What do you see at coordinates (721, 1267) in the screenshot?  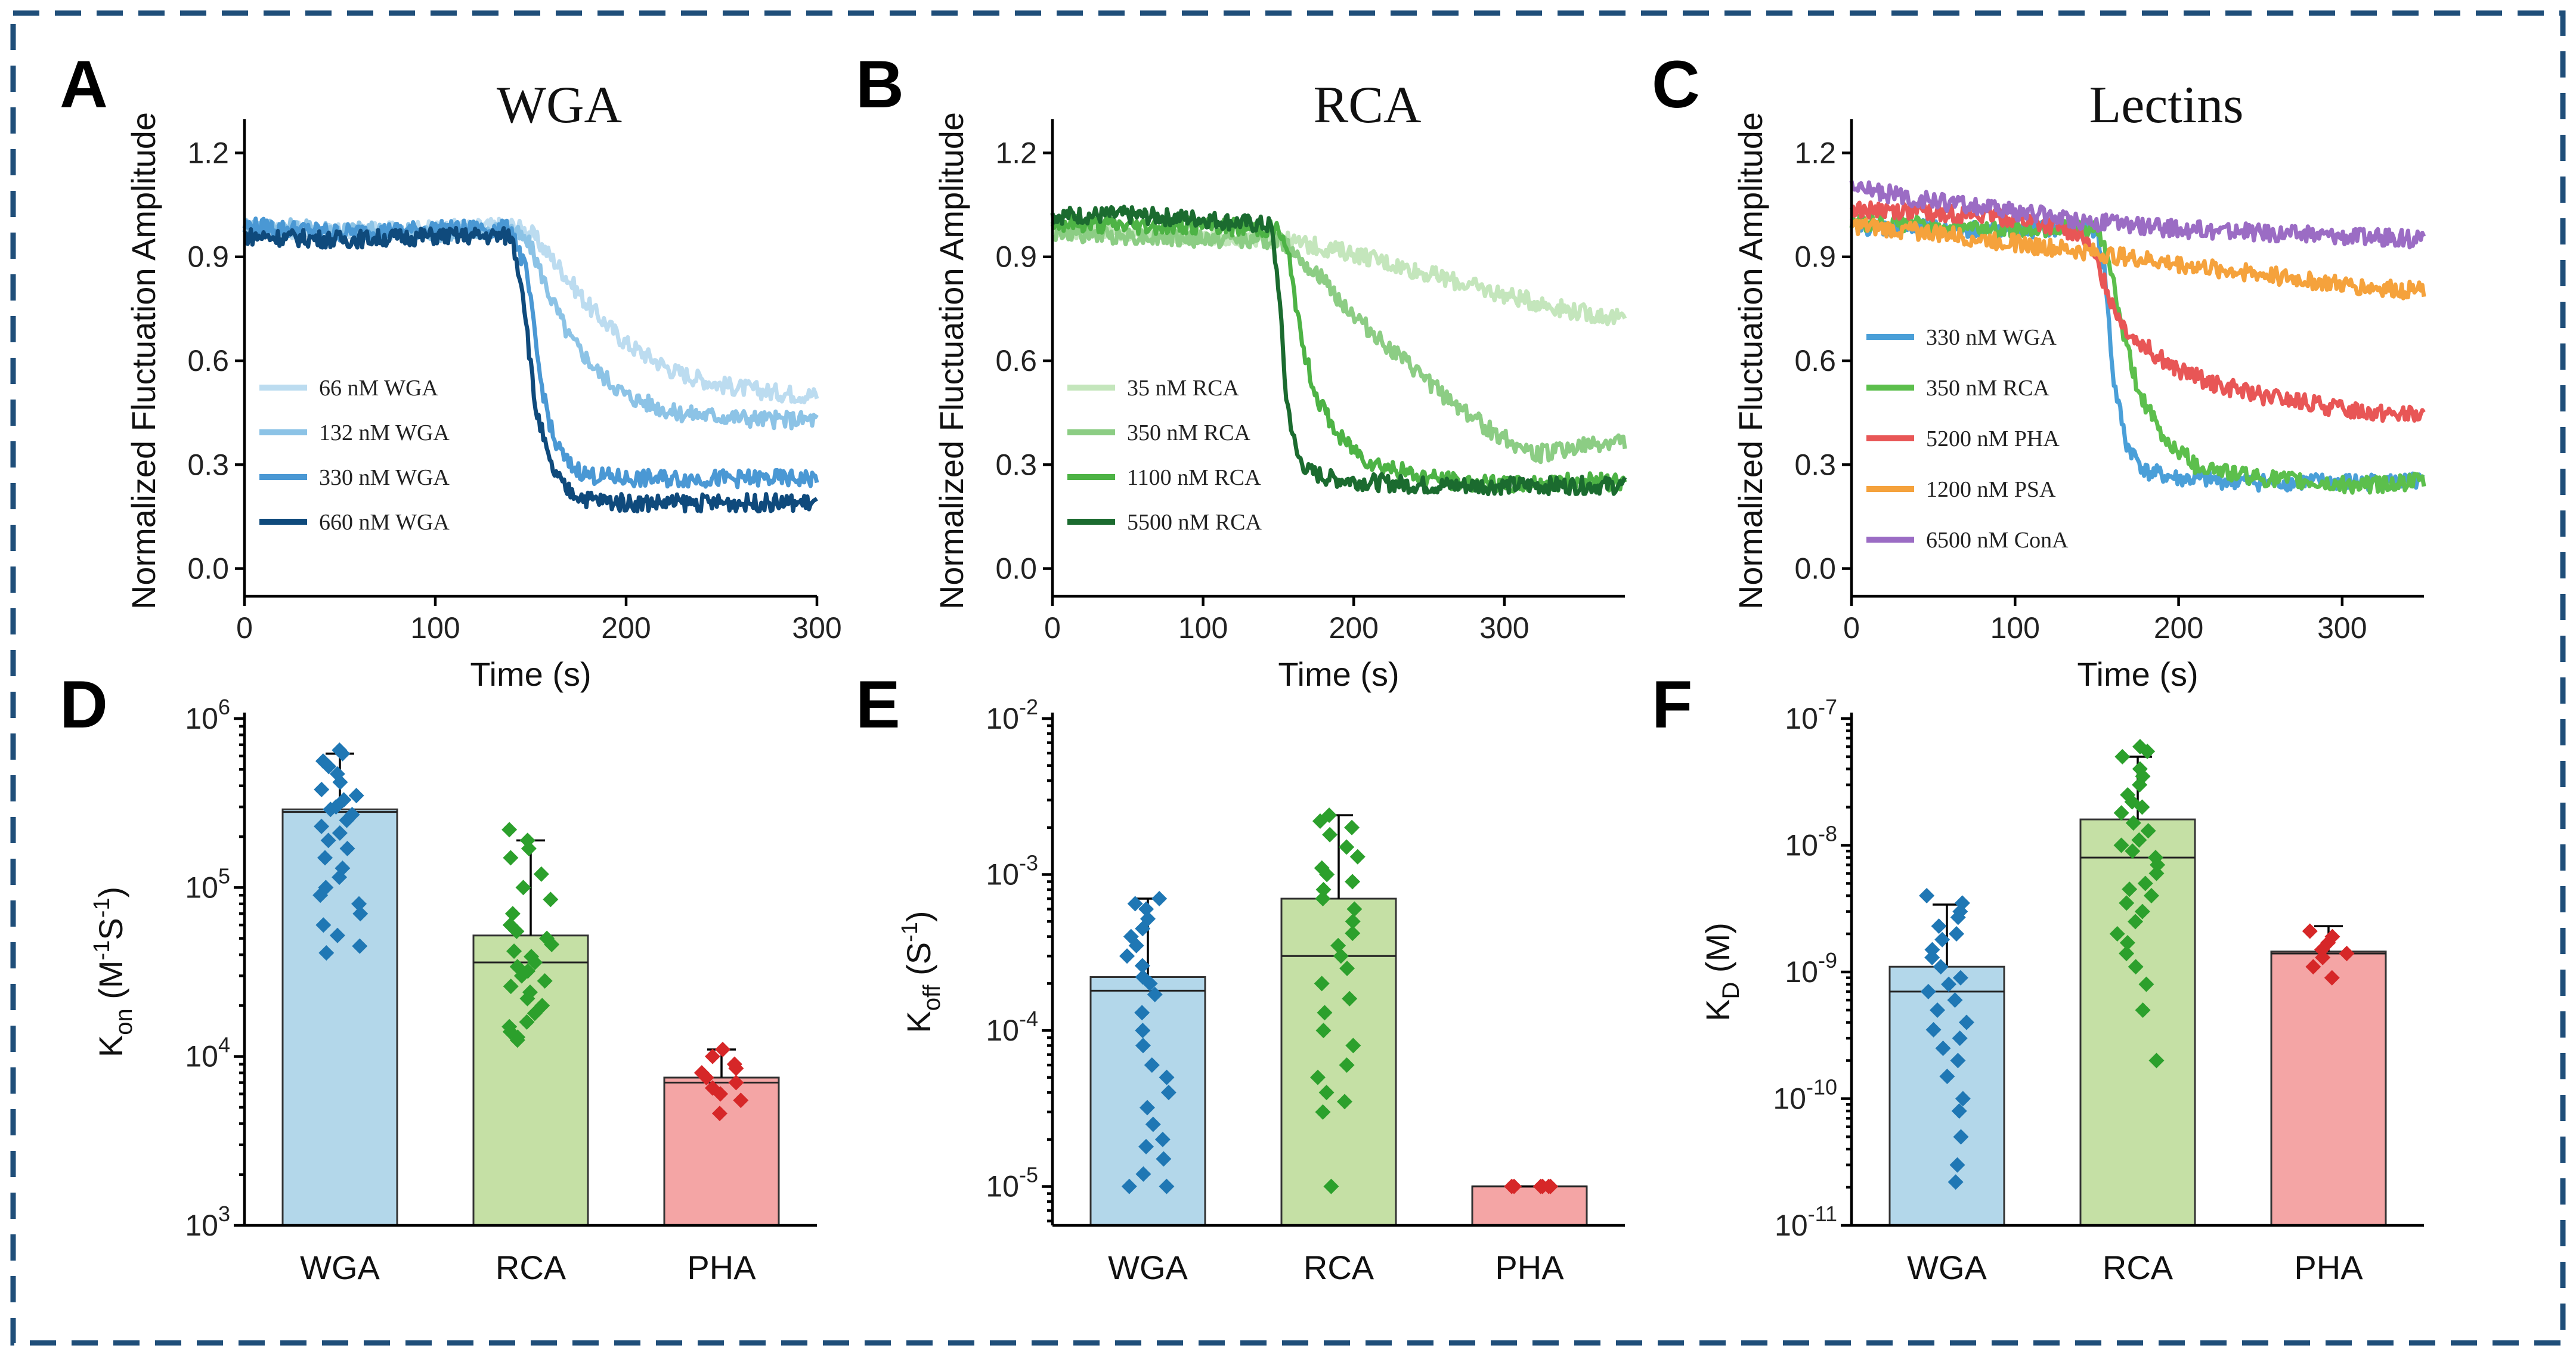 I see `category-label: PHA` at bounding box center [721, 1267].